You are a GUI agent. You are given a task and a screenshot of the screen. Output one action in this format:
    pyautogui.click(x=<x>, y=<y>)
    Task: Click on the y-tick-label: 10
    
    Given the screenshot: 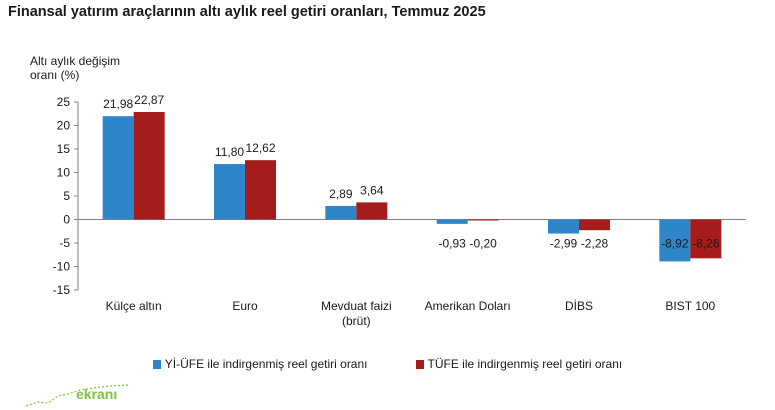 What is the action you would take?
    pyautogui.click(x=64, y=173)
    